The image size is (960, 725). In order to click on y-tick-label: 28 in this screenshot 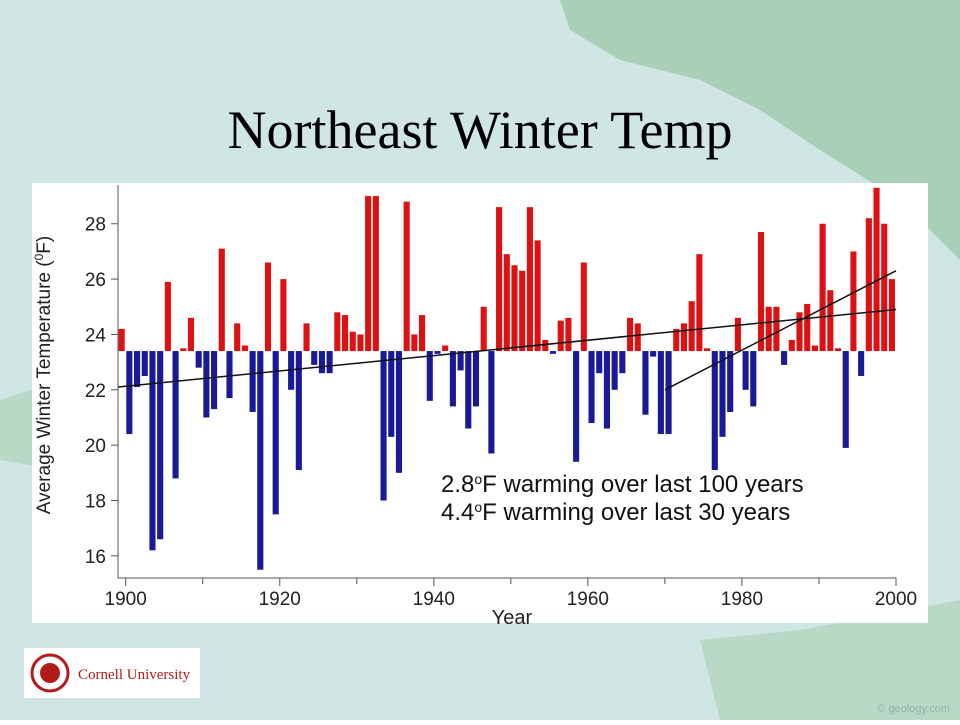, I will do `click(95, 225)`.